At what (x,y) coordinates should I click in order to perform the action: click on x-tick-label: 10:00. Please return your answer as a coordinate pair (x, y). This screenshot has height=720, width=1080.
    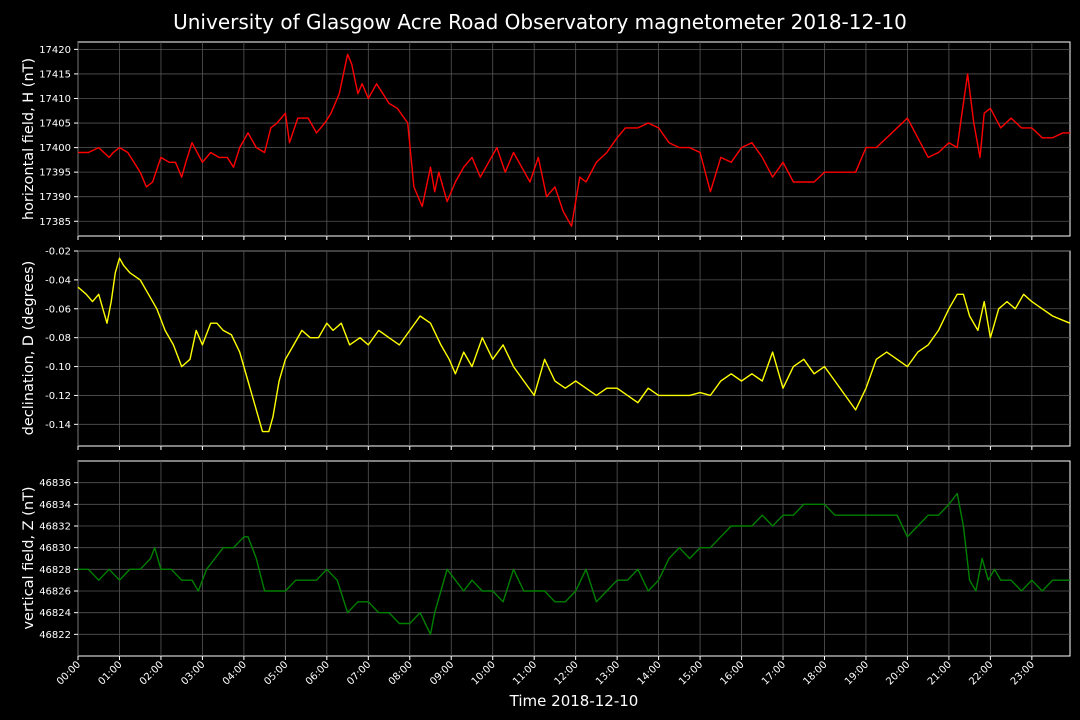
    Looking at the image, I should click on (484, 673).